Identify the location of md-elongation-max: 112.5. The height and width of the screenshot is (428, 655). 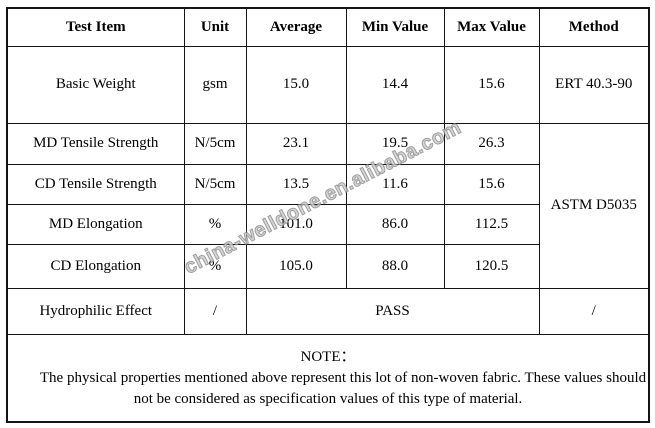
(491, 224).